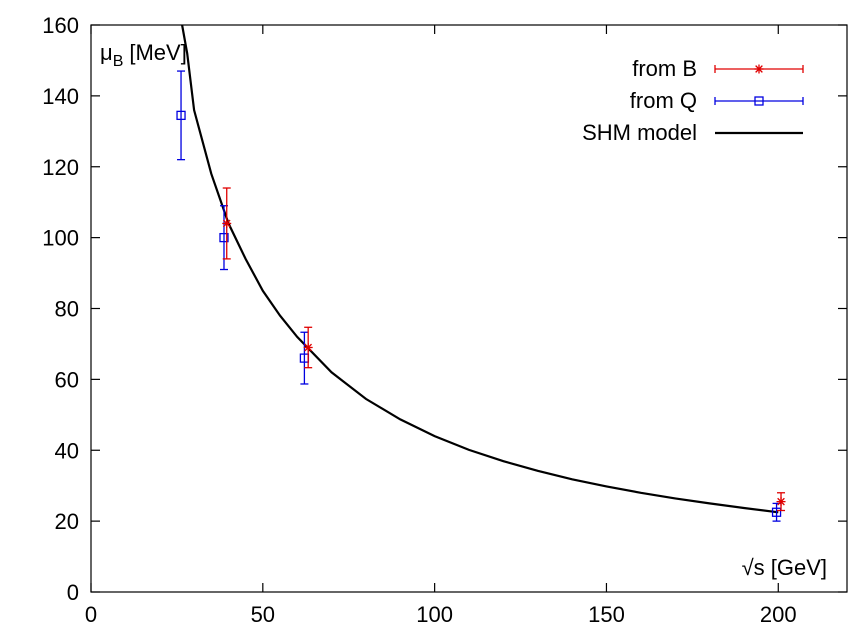 The image size is (849, 637). What do you see at coordinates (606, 614) in the screenshot?
I see `x-tick-label: 150` at bounding box center [606, 614].